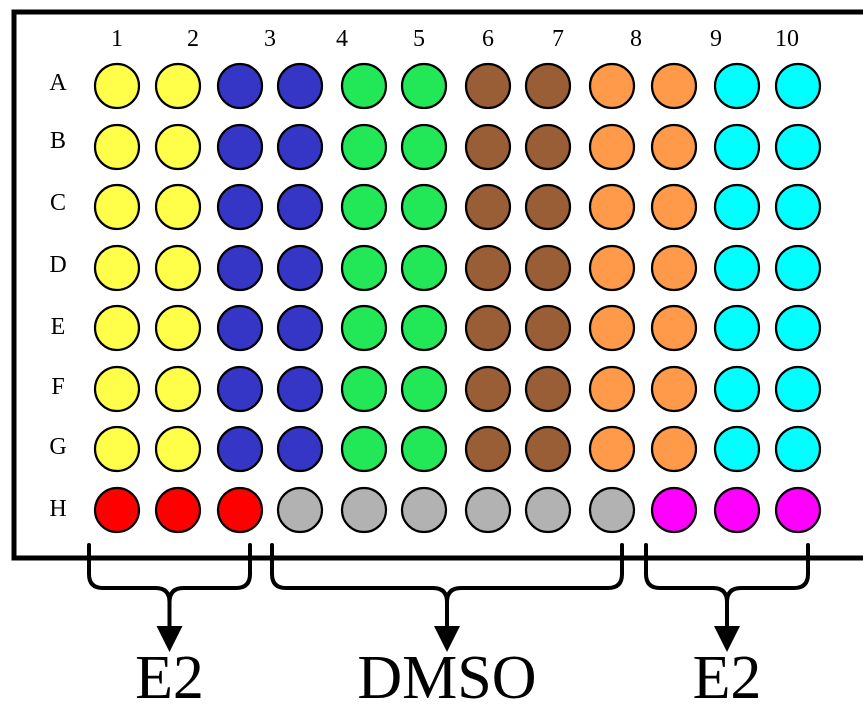 Image resolution: width=863 pixels, height=705 pixels. Describe the element at coordinates (57, 447) in the screenshot. I see `row-label-g: G` at that location.